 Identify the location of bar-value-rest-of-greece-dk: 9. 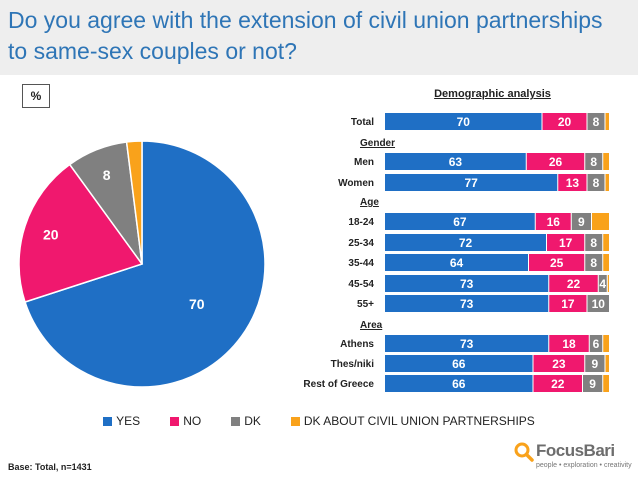
(592, 384).